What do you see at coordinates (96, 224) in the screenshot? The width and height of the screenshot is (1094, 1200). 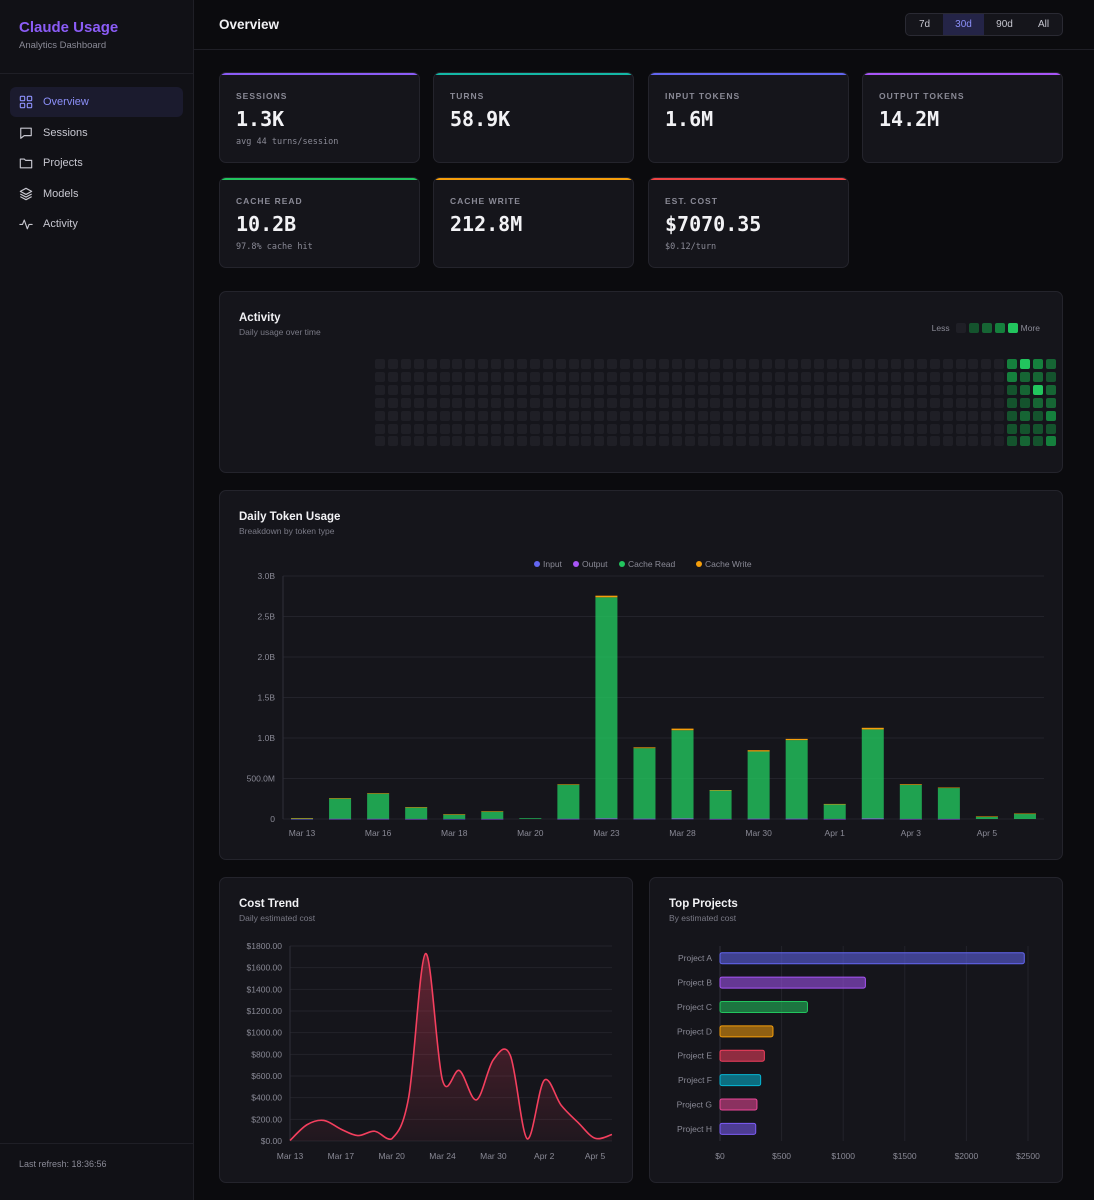 I see `sidebar-item-activity: Activity` at bounding box center [96, 224].